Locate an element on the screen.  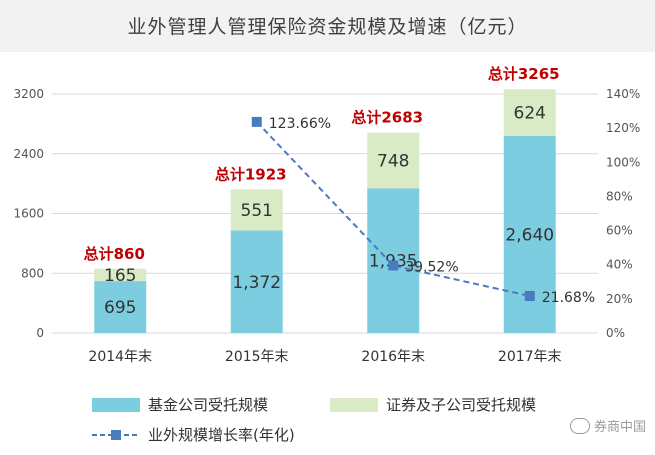
y2-tick-label: 120% is located at coordinates (623, 128).